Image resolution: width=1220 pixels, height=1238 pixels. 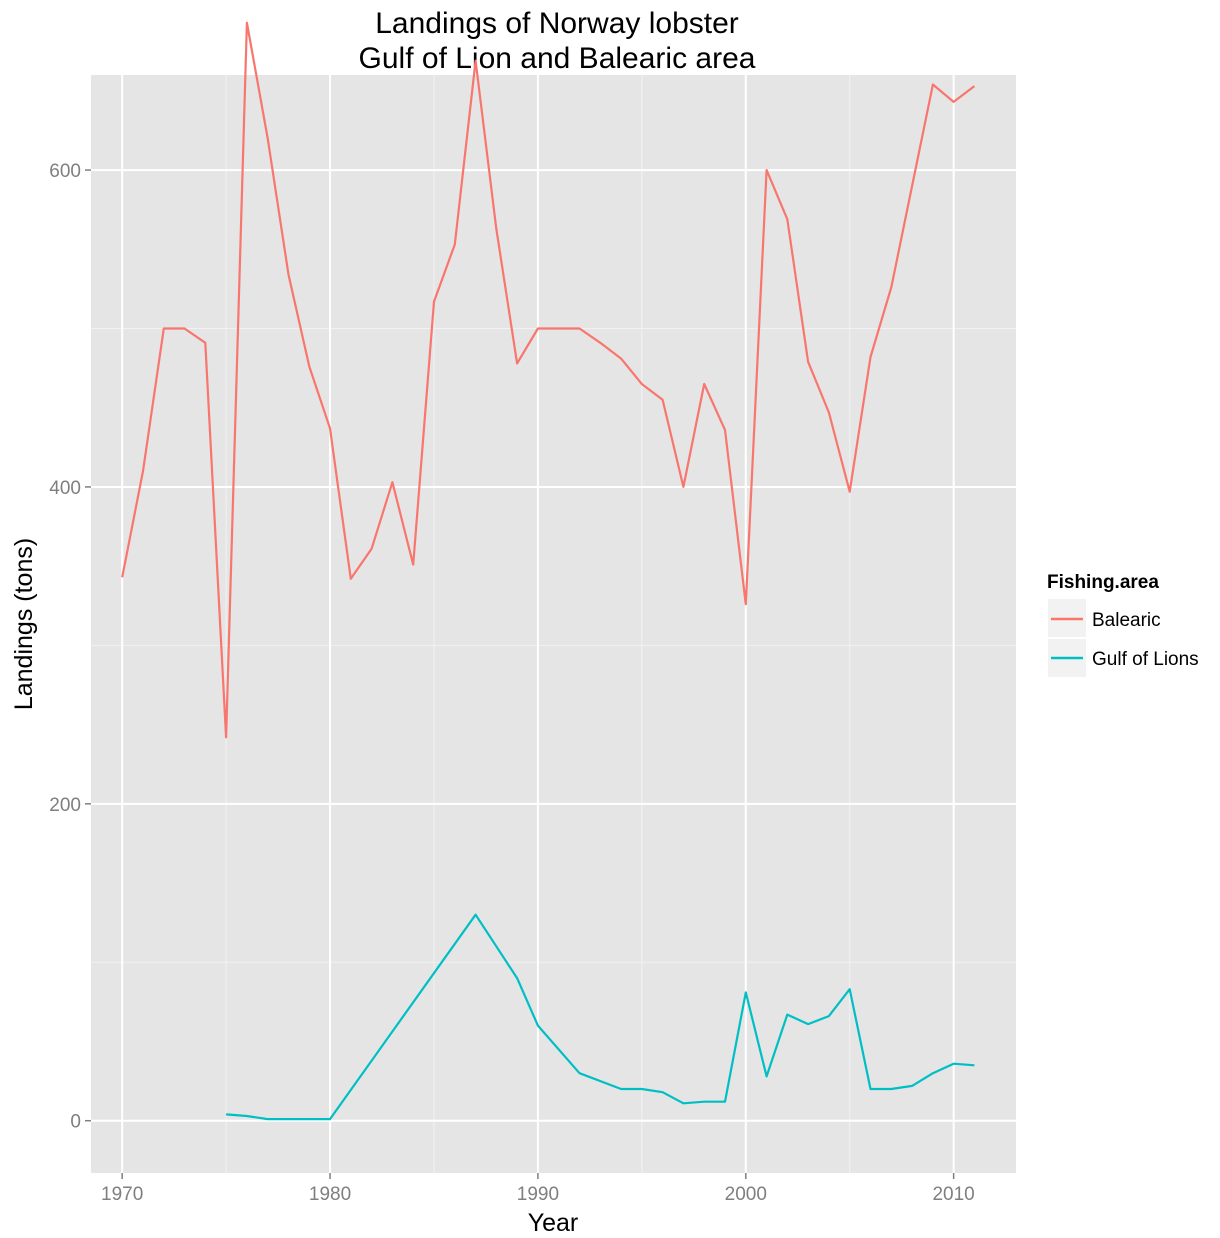 I want to click on legend-label-gulf-of-lions: Gulf of Lions, so click(x=1145, y=659).